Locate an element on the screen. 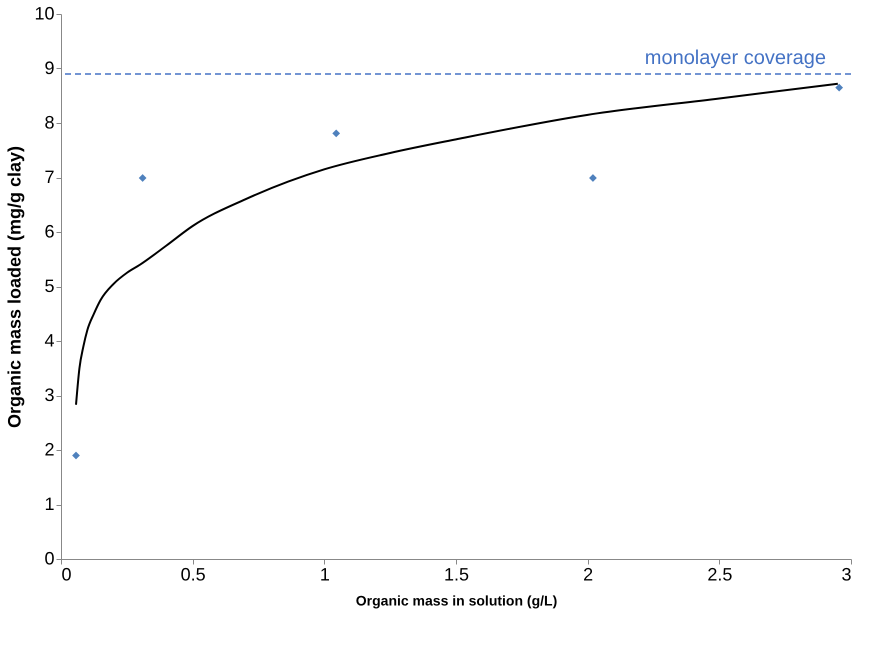  ref-line-label: monolayer coverage is located at coordinates (735, 57).